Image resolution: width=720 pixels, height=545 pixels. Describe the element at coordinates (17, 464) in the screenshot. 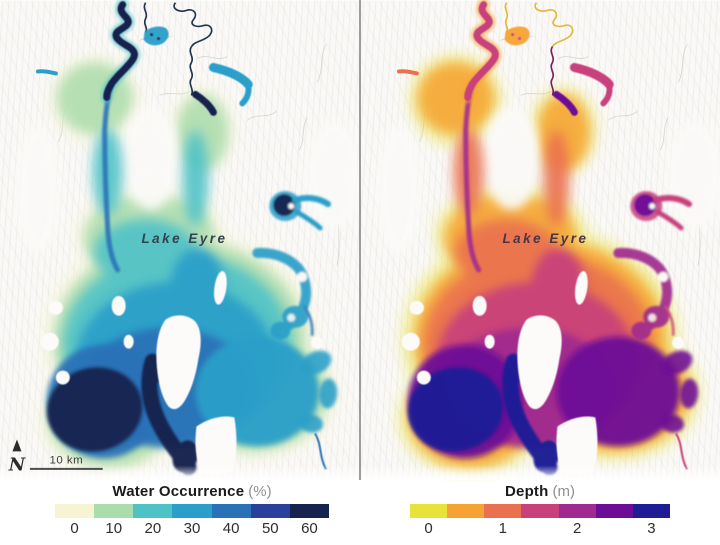

I see `north-label: N` at that location.